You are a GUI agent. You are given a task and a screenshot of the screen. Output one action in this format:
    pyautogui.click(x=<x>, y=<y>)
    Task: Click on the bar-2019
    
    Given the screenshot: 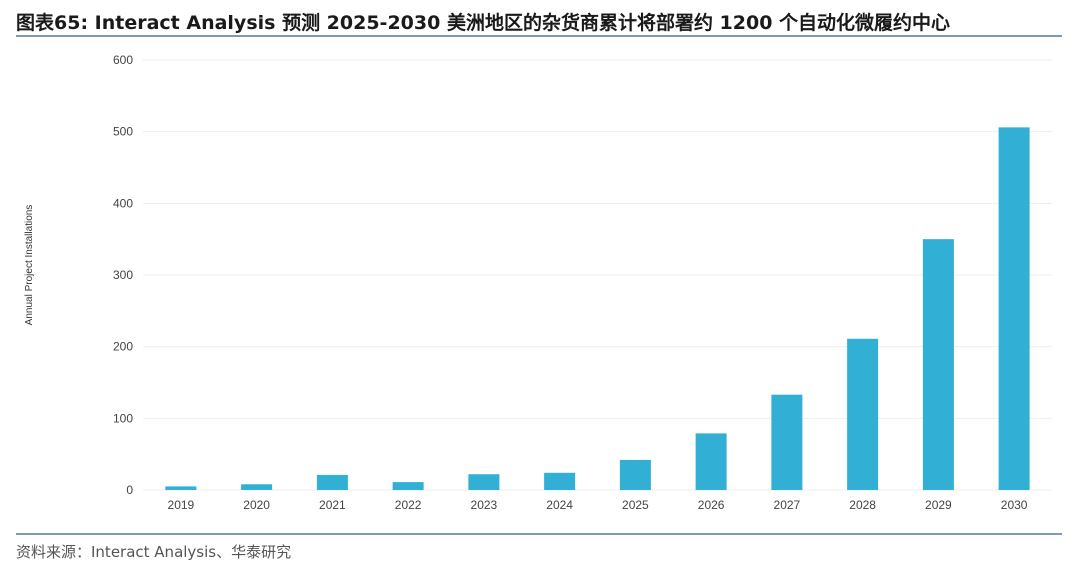 What is the action you would take?
    pyautogui.click(x=181, y=488)
    